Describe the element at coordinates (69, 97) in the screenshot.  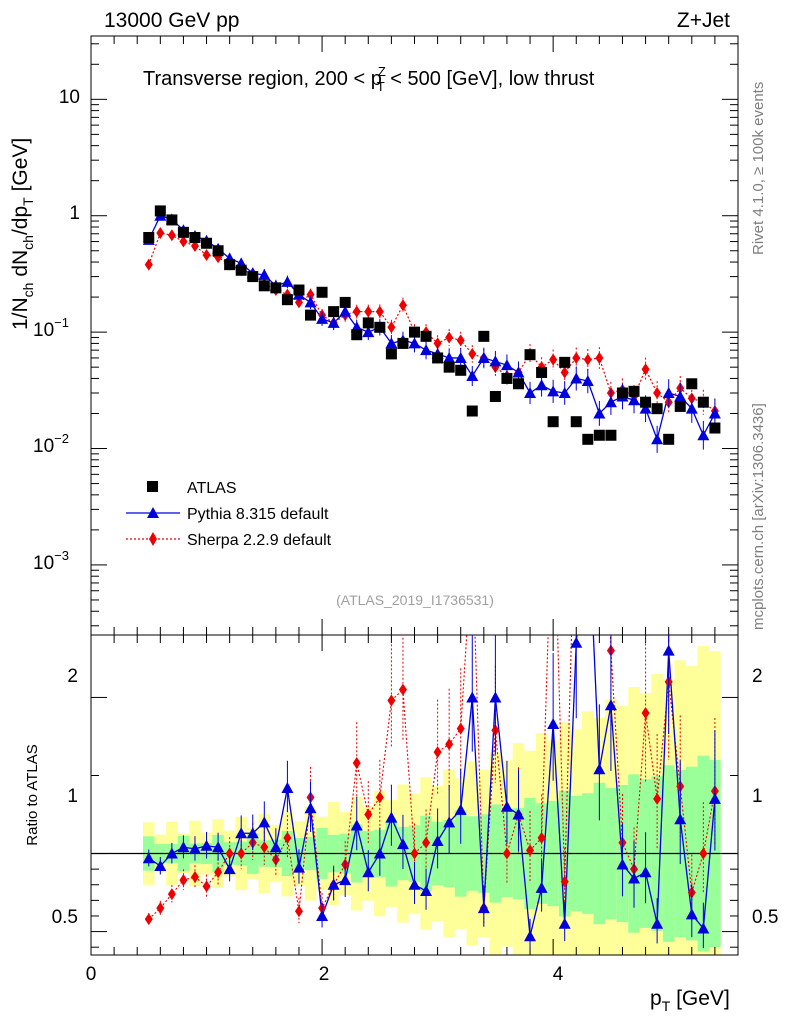
I see `ytick-10: 10` at that location.